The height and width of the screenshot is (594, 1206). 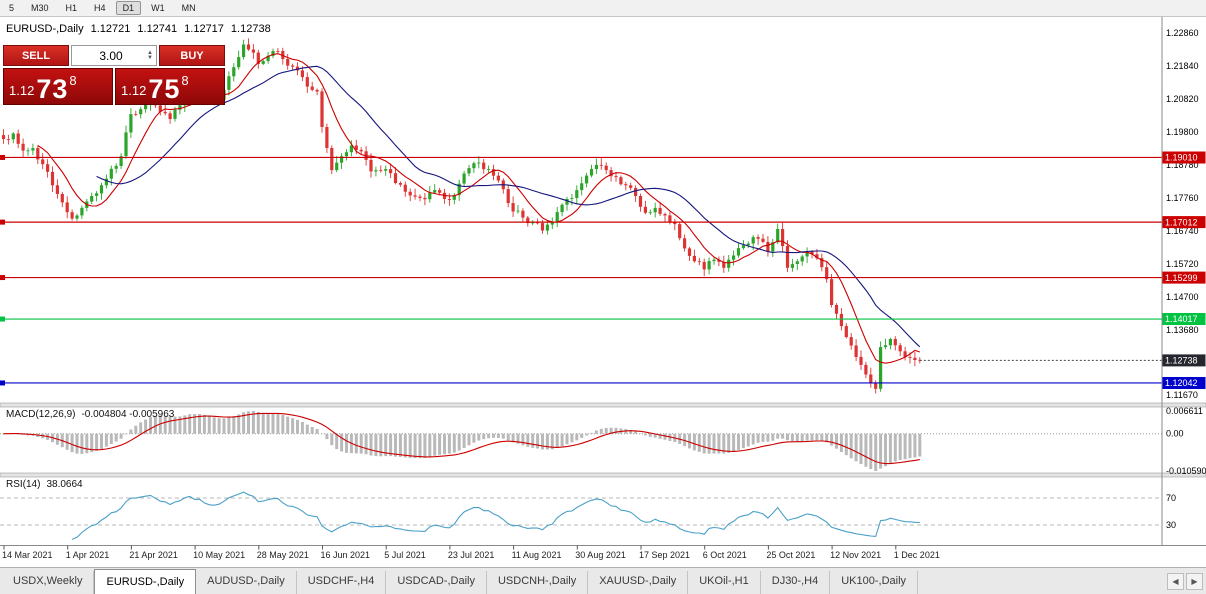 I want to click on svg-text: 0.006611, so click(x=1184, y=411).